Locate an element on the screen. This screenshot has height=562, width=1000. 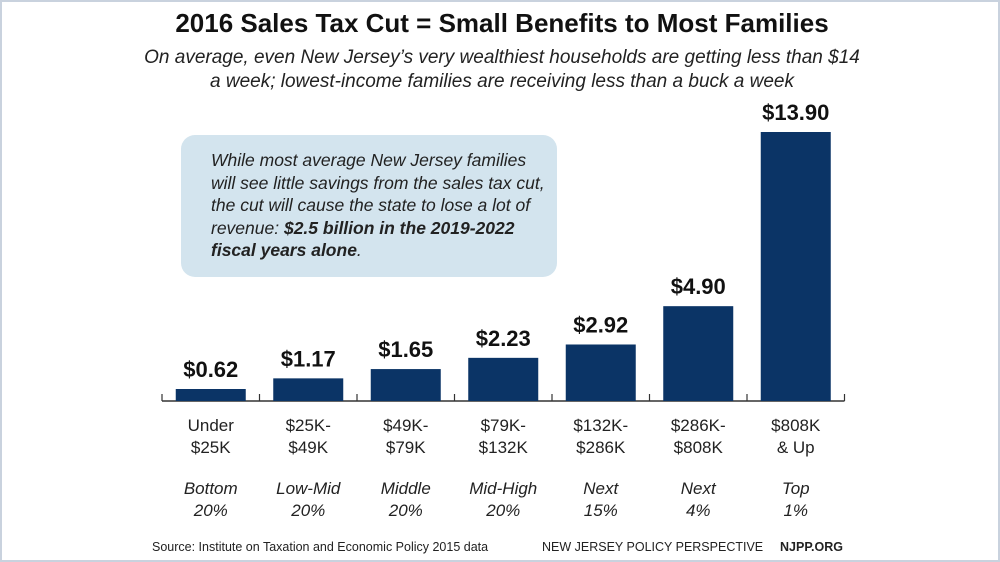
org-url: NJPP.ORG is located at coordinates (811, 547).